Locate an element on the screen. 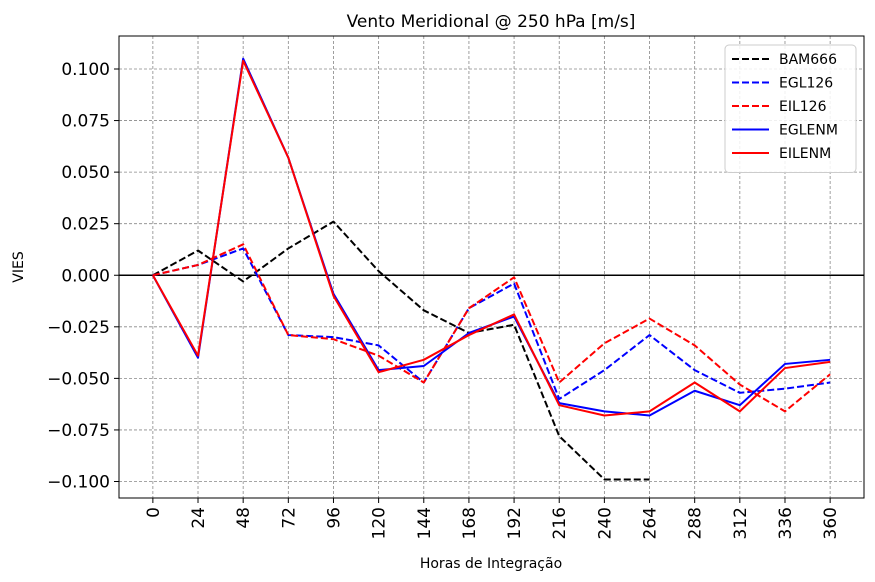  x-tick-label: 288 is located at coordinates (696, 523).